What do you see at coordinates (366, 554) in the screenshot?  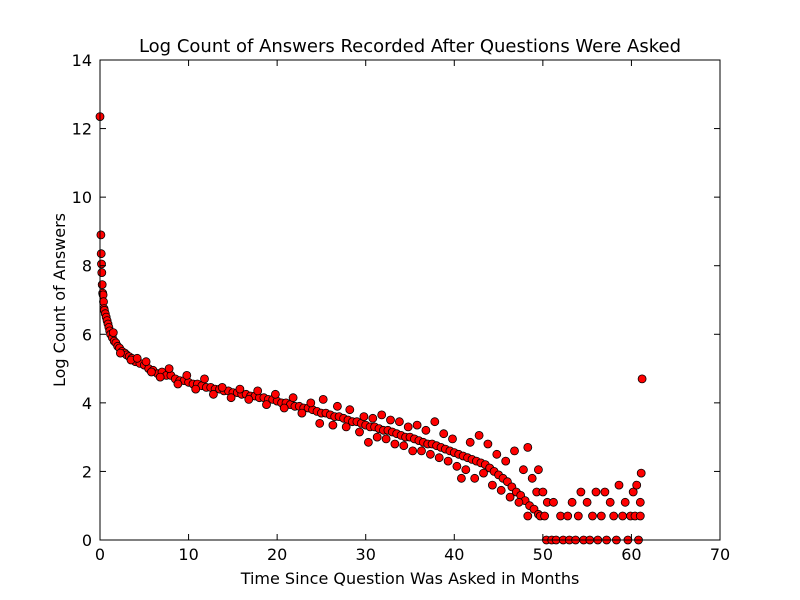 I see `x-tick-label: 30` at bounding box center [366, 554].